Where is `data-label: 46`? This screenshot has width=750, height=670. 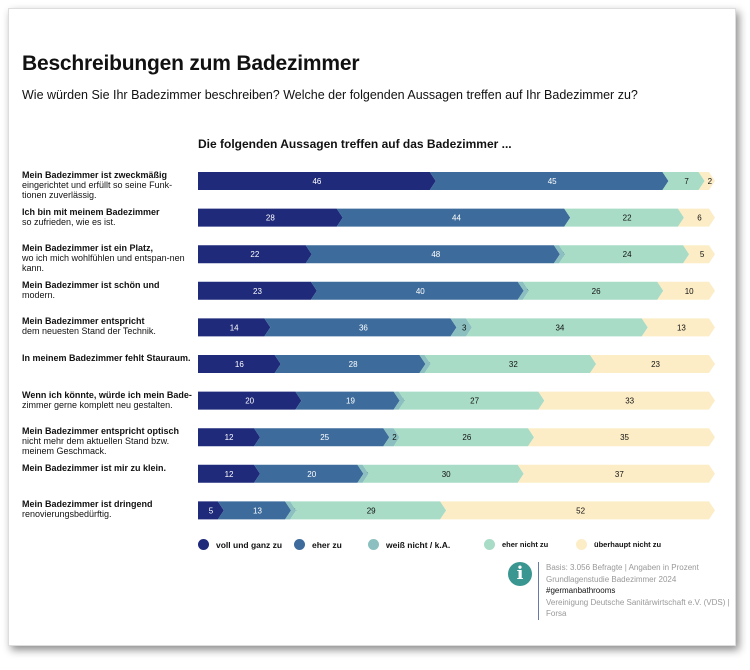 data-label: 46 is located at coordinates (316, 181).